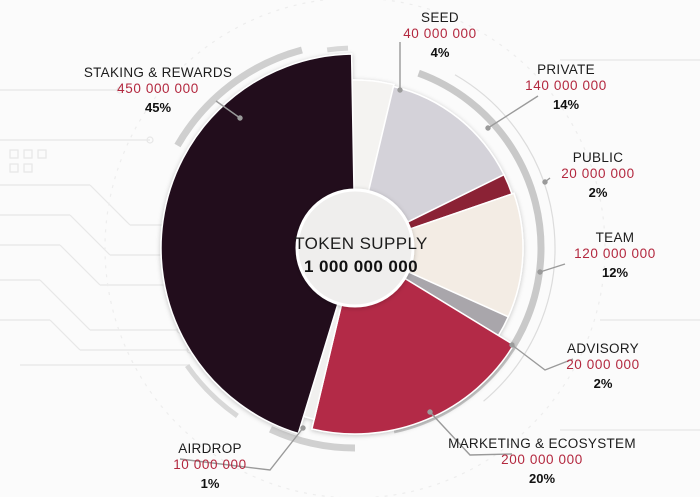  I want to click on center-value: 1 000 000 000, so click(361, 266).